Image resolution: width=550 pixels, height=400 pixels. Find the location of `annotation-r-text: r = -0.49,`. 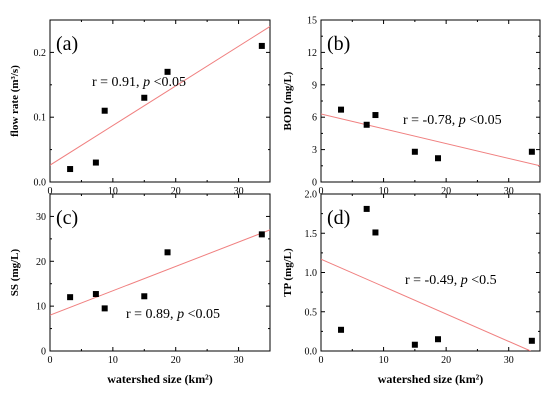

annotation-r-text: r = -0.49, is located at coordinates (433, 280).